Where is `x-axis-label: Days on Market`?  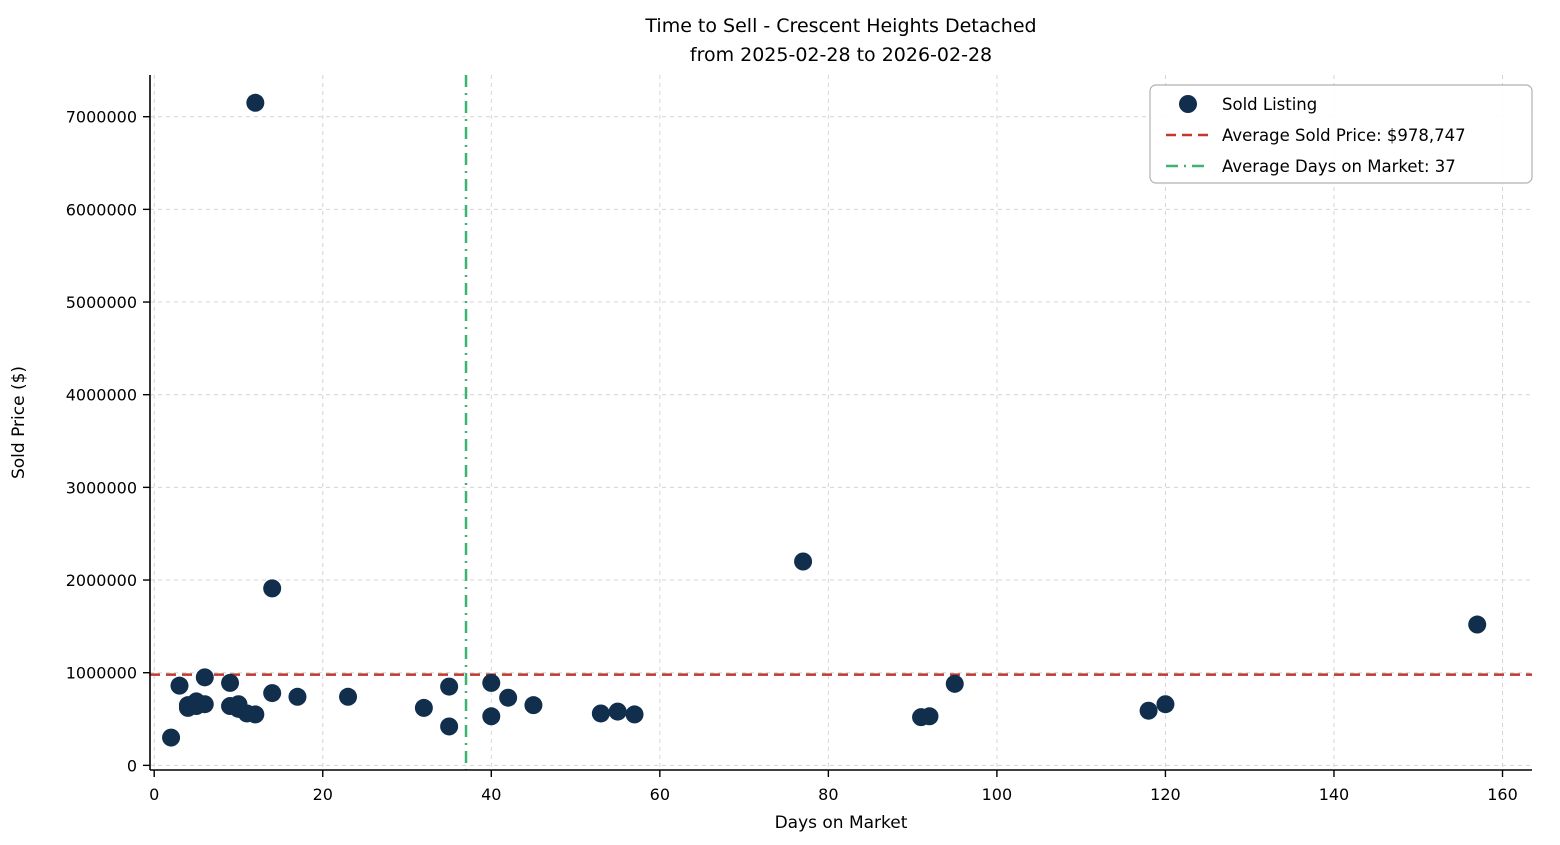
x-axis-label: Days on Market is located at coordinates (841, 823).